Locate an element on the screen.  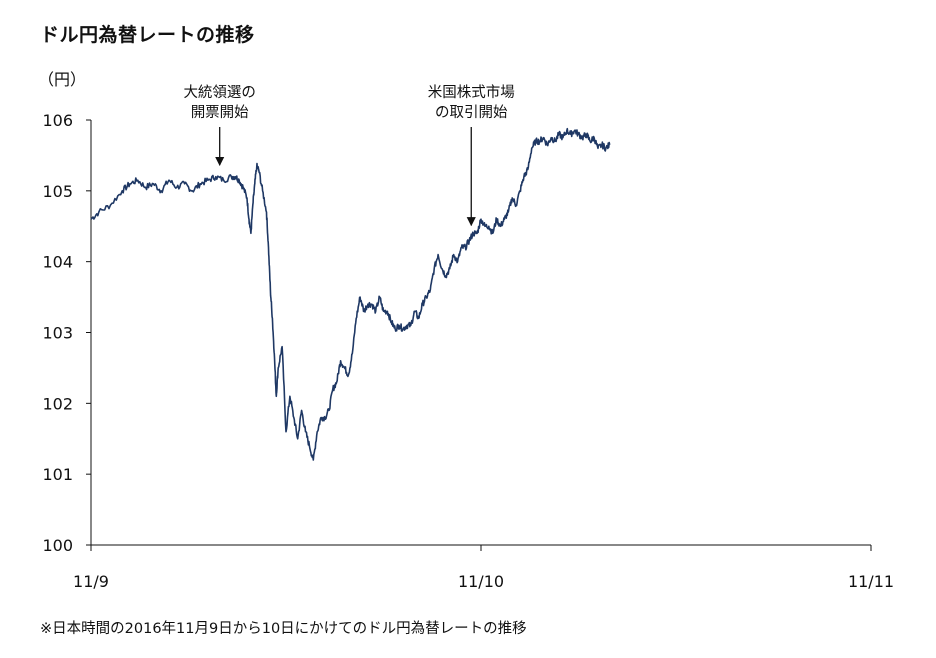
y-tick-label: 101 is located at coordinates (57, 474).